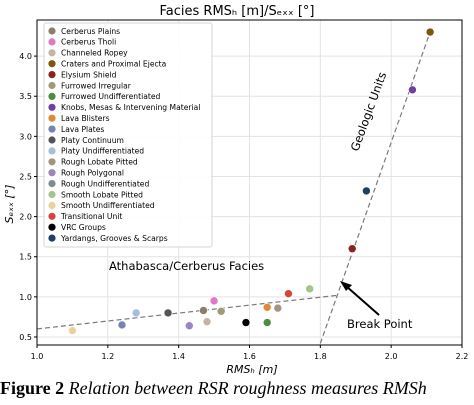 This screenshot has height=405, width=474. What do you see at coordinates (360, 298) in the screenshot?
I see `break-point-arrow` at bounding box center [360, 298].